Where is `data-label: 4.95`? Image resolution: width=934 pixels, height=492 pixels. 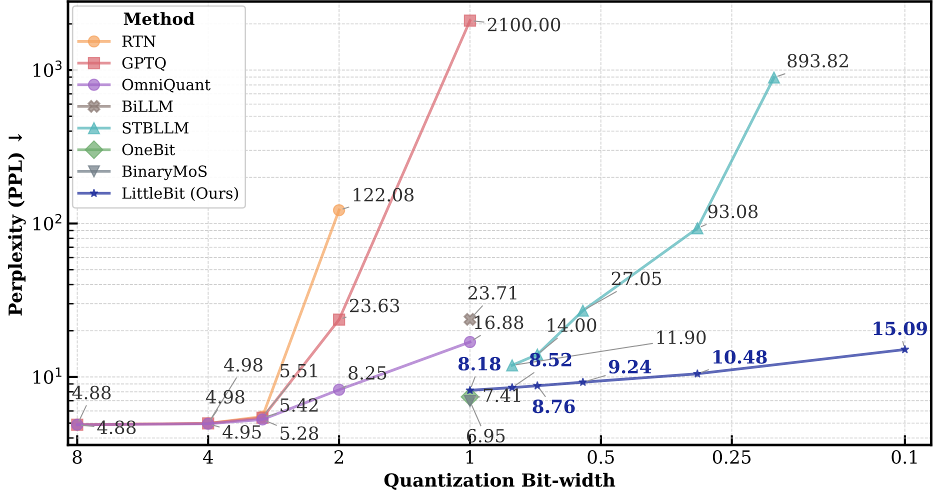 data-label: 4.95 is located at coordinates (241, 432).